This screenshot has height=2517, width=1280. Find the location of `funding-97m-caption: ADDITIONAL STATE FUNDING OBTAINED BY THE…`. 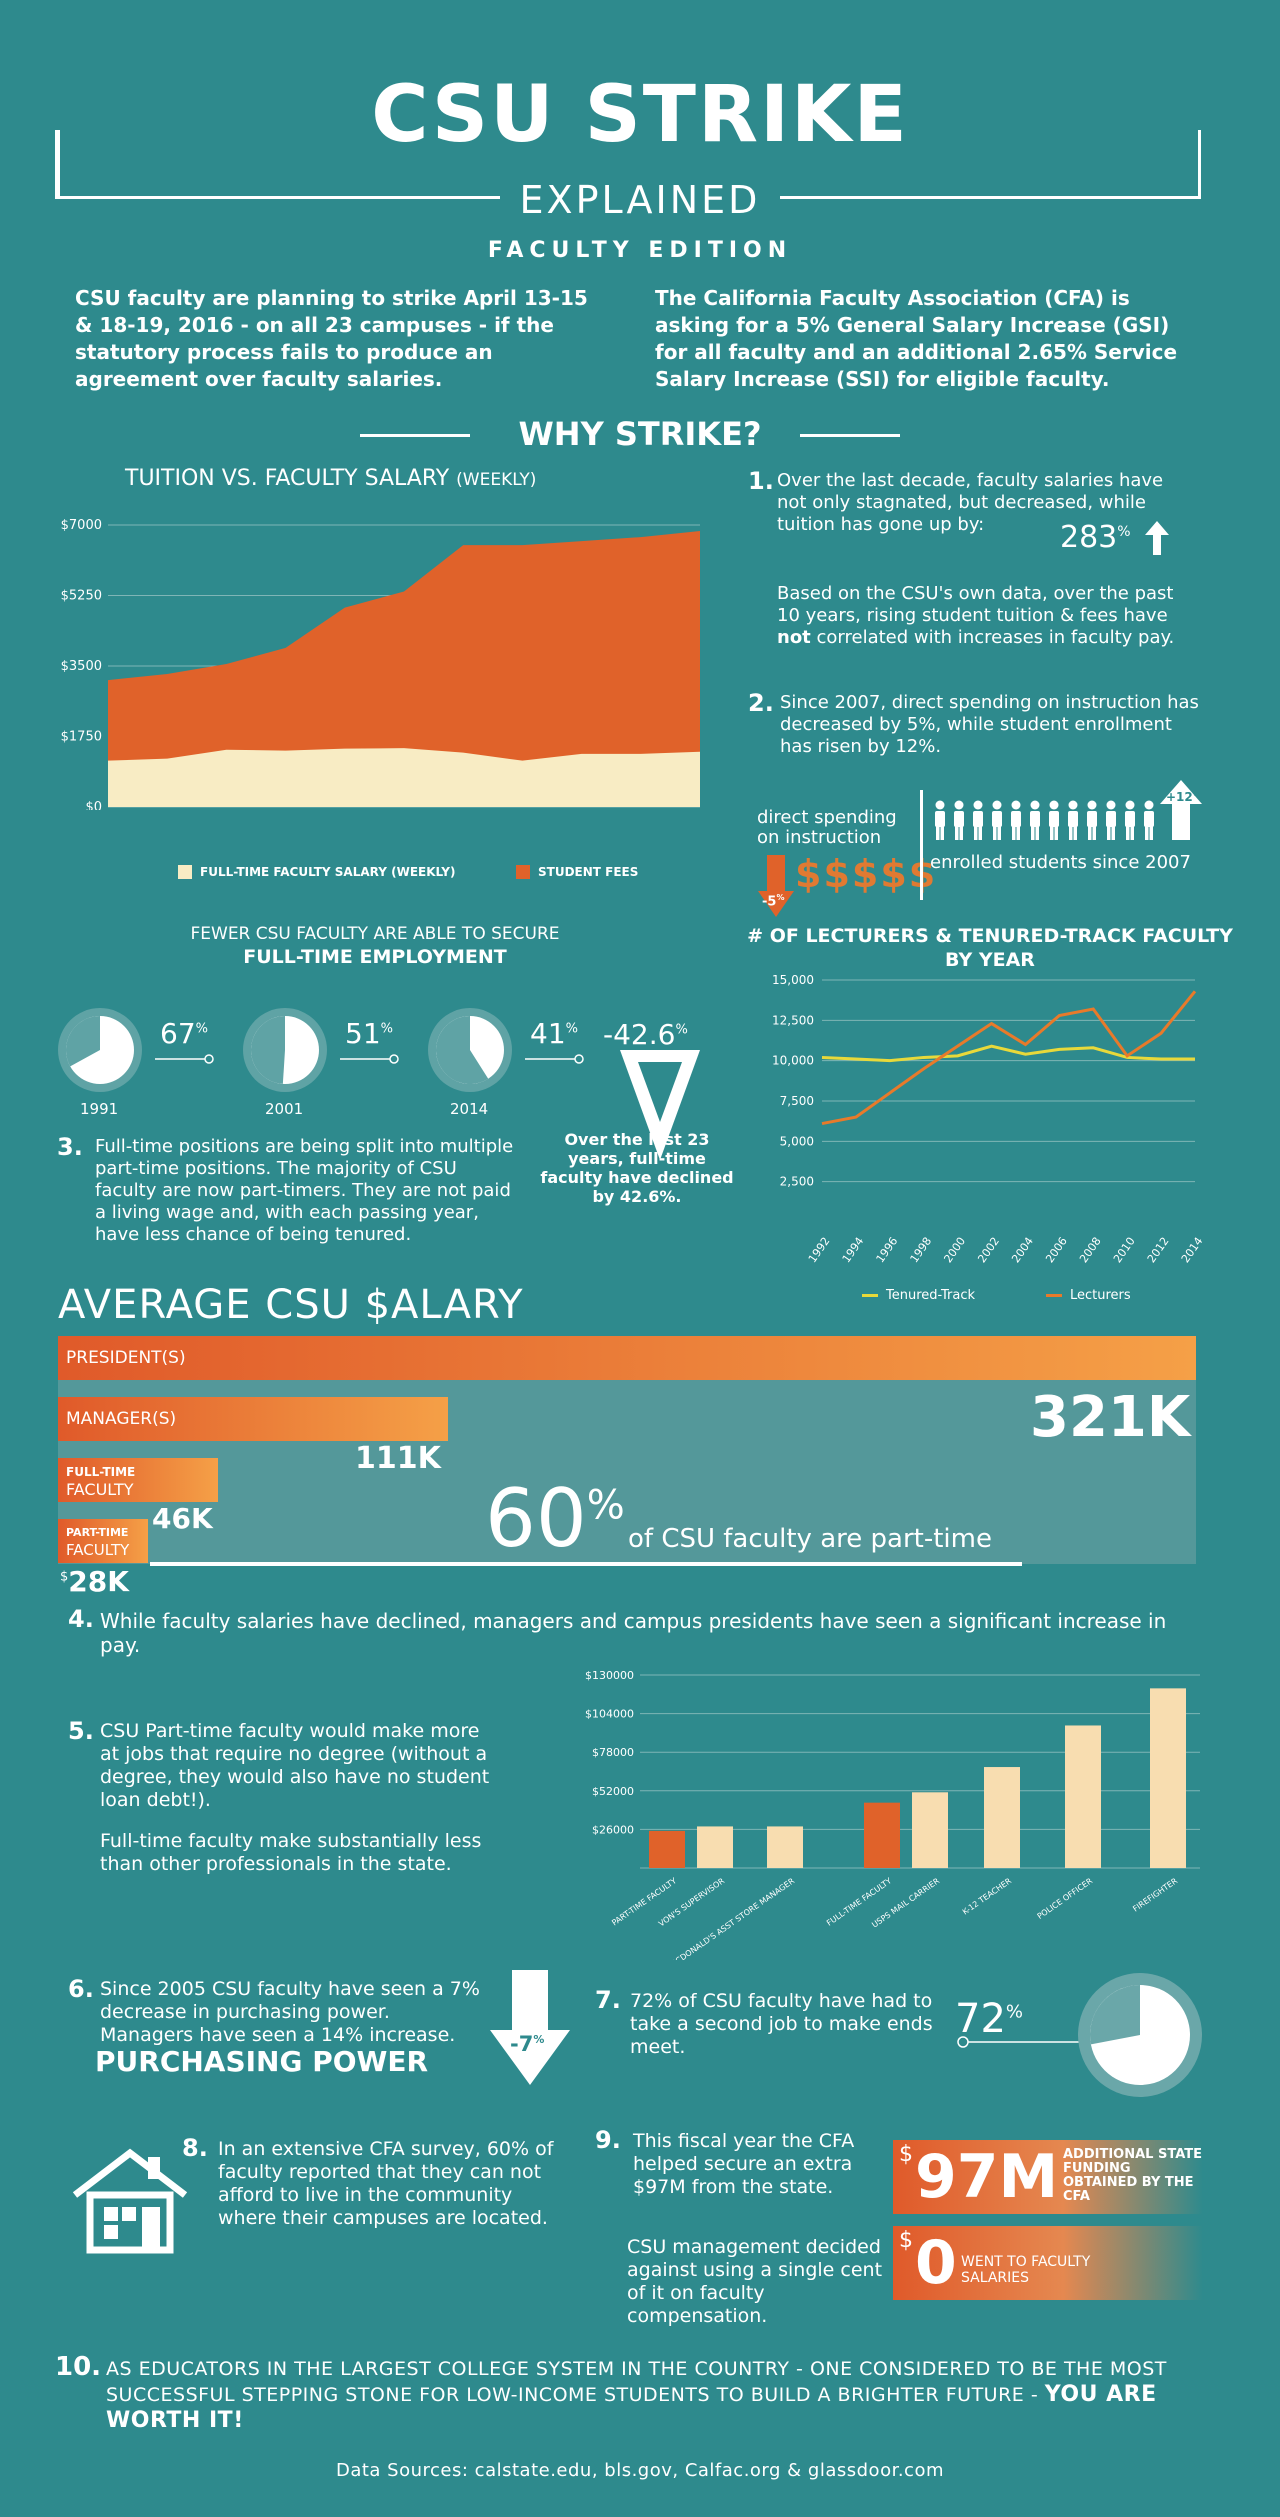

funding-97m-caption: ADDITIONAL STATE FUNDING OBTAINED BY THE… is located at coordinates (1133, 2175).